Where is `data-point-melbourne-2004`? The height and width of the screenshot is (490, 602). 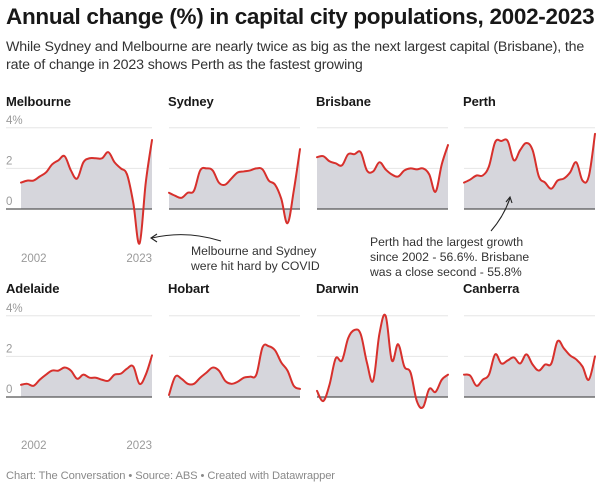 data-point-melbourne-2004 is located at coordinates (33, 180).